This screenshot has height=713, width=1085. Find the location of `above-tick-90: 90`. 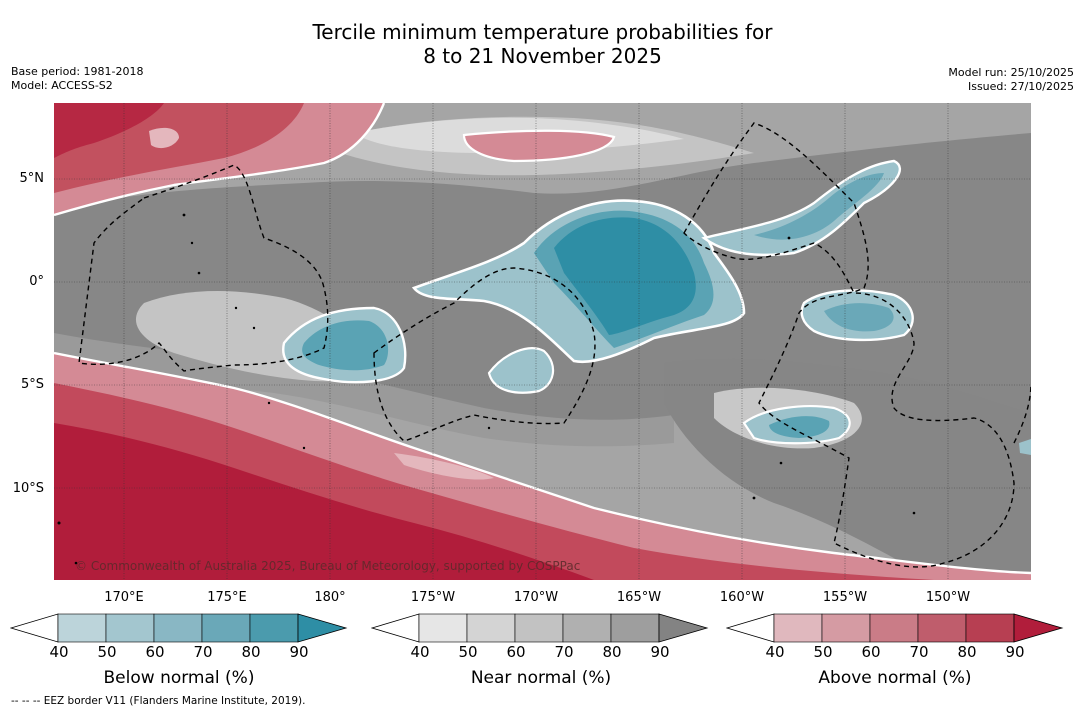

above-tick-90: 90 is located at coordinates (1015, 652).